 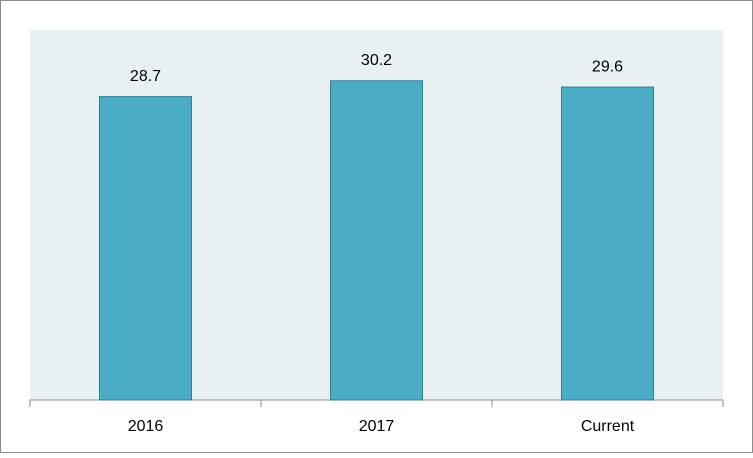 What do you see at coordinates (146, 426) in the screenshot?
I see `x-tick-label: 2016` at bounding box center [146, 426].